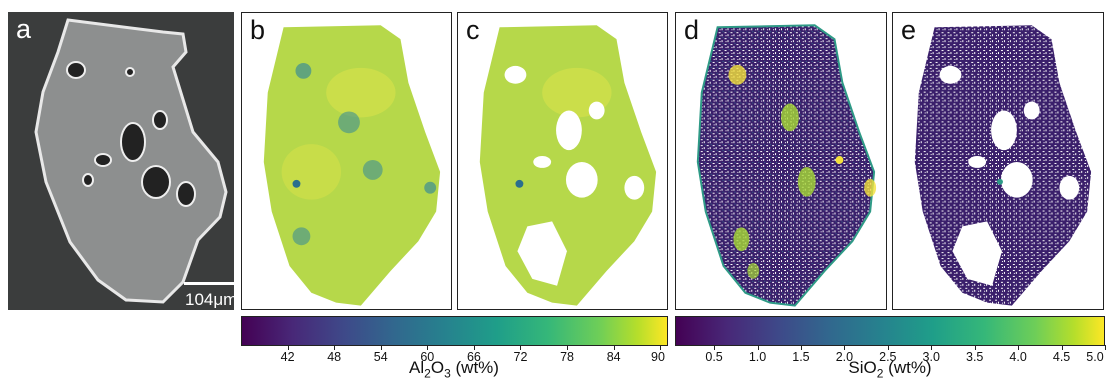 This screenshot has height=384, width=1116. What do you see at coordinates (909, 30) in the screenshot?
I see `panel-e-label: e` at bounding box center [909, 30].